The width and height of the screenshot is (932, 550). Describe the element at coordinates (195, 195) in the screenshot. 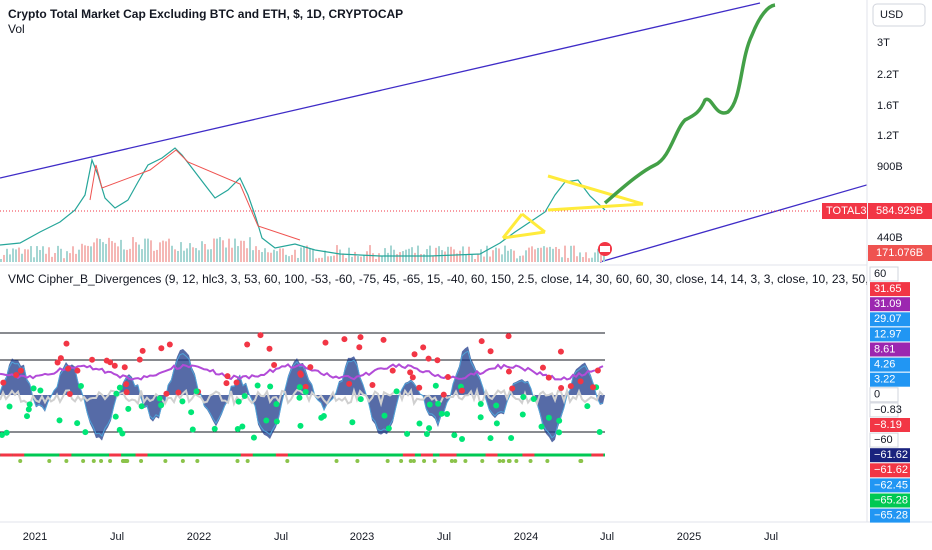

I see `price-candles-down` at that location.